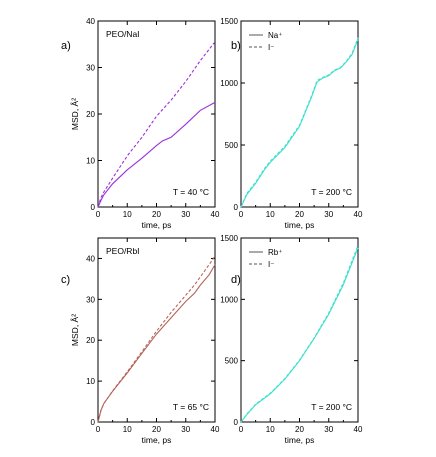 The width and height of the screenshot is (436, 457). What do you see at coordinates (275, 35) in the screenshot?
I see `legend-label: Na⁺` at bounding box center [275, 35].